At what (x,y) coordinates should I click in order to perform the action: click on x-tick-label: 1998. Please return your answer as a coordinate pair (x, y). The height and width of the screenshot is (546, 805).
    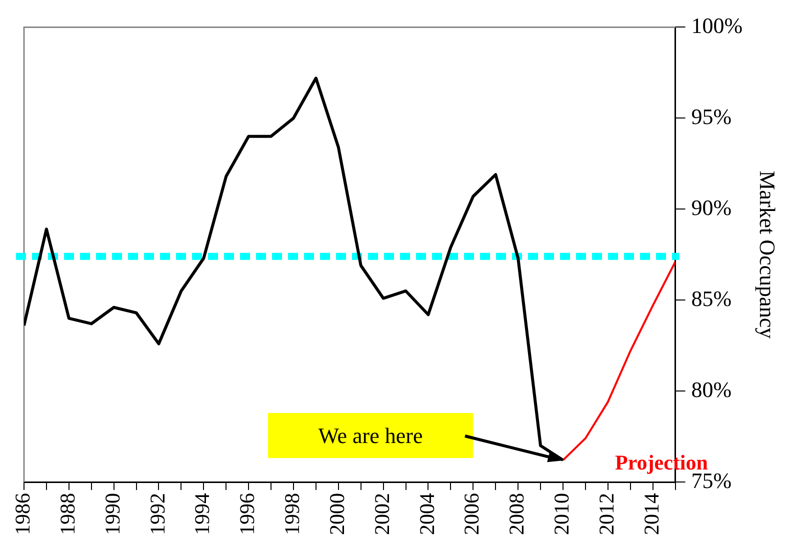
    Looking at the image, I should click on (292, 514).